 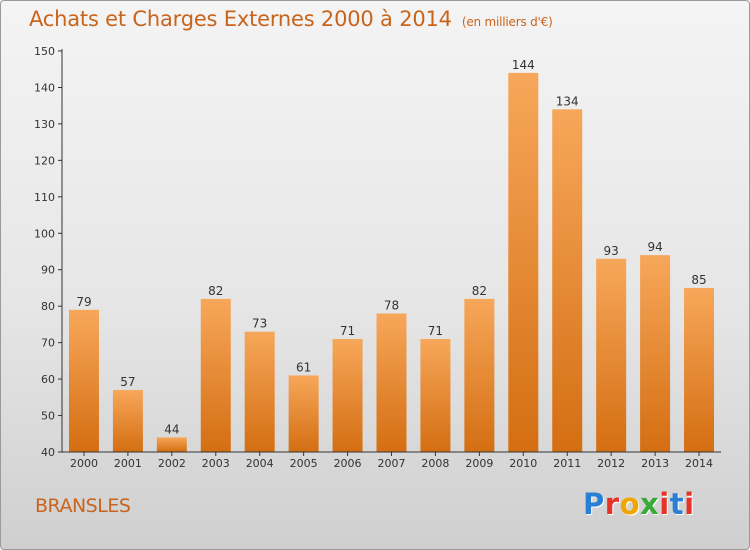 I want to click on x-tick-label-2001: 2001, so click(x=128, y=463).